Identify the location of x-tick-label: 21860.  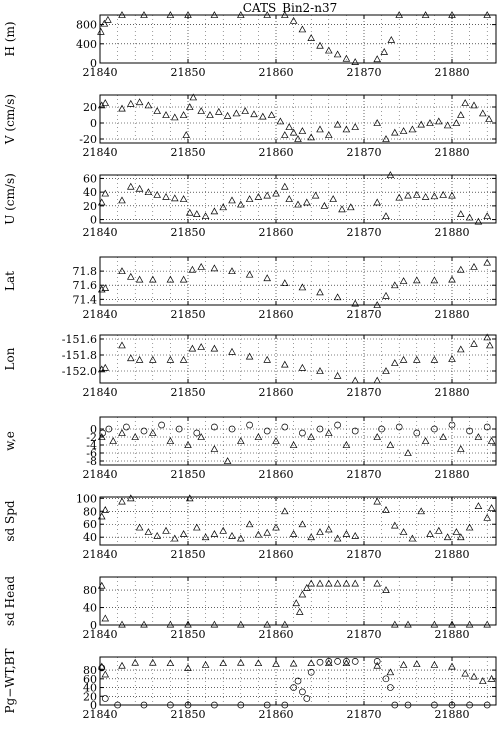
(276, 152).